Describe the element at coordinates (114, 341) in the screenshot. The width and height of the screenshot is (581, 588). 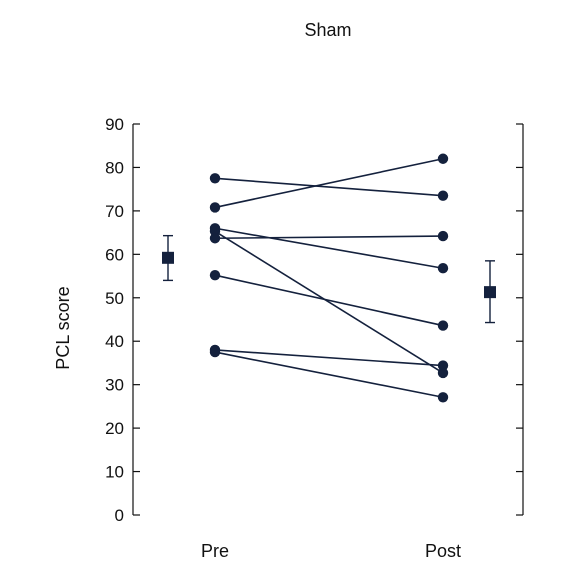
I see `y-tick-label-4: 40` at that location.